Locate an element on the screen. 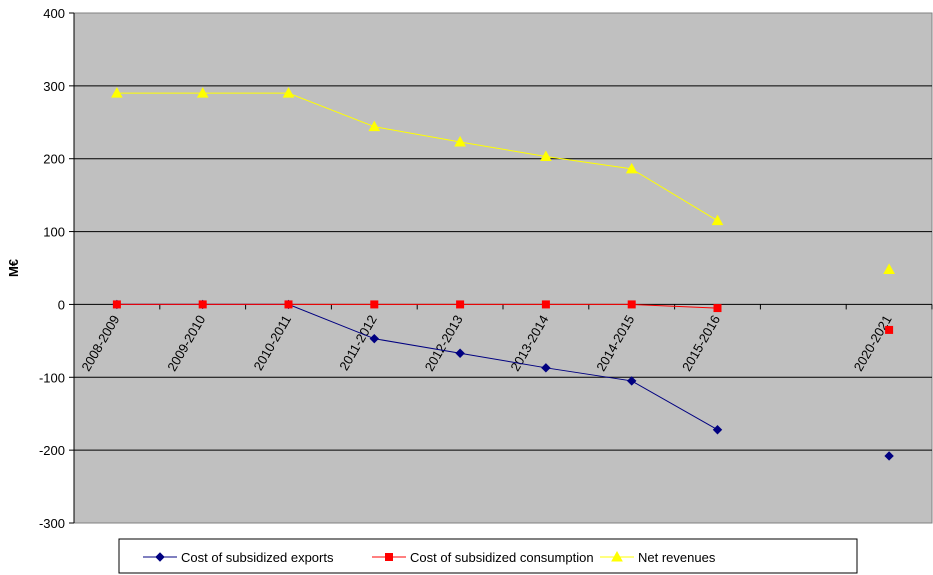 The image size is (933, 575). y-axis-label: M€ is located at coordinates (13, 268).